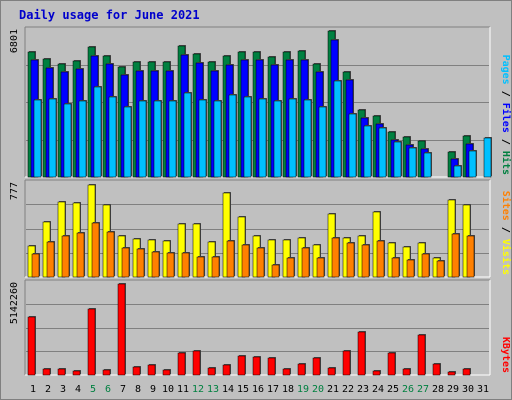 This screenshot has height=400, width=512. Describe the element at coordinates (14, 41) in the screenshot. I see `ymax-label-hits_files_pages: 6801` at that location.